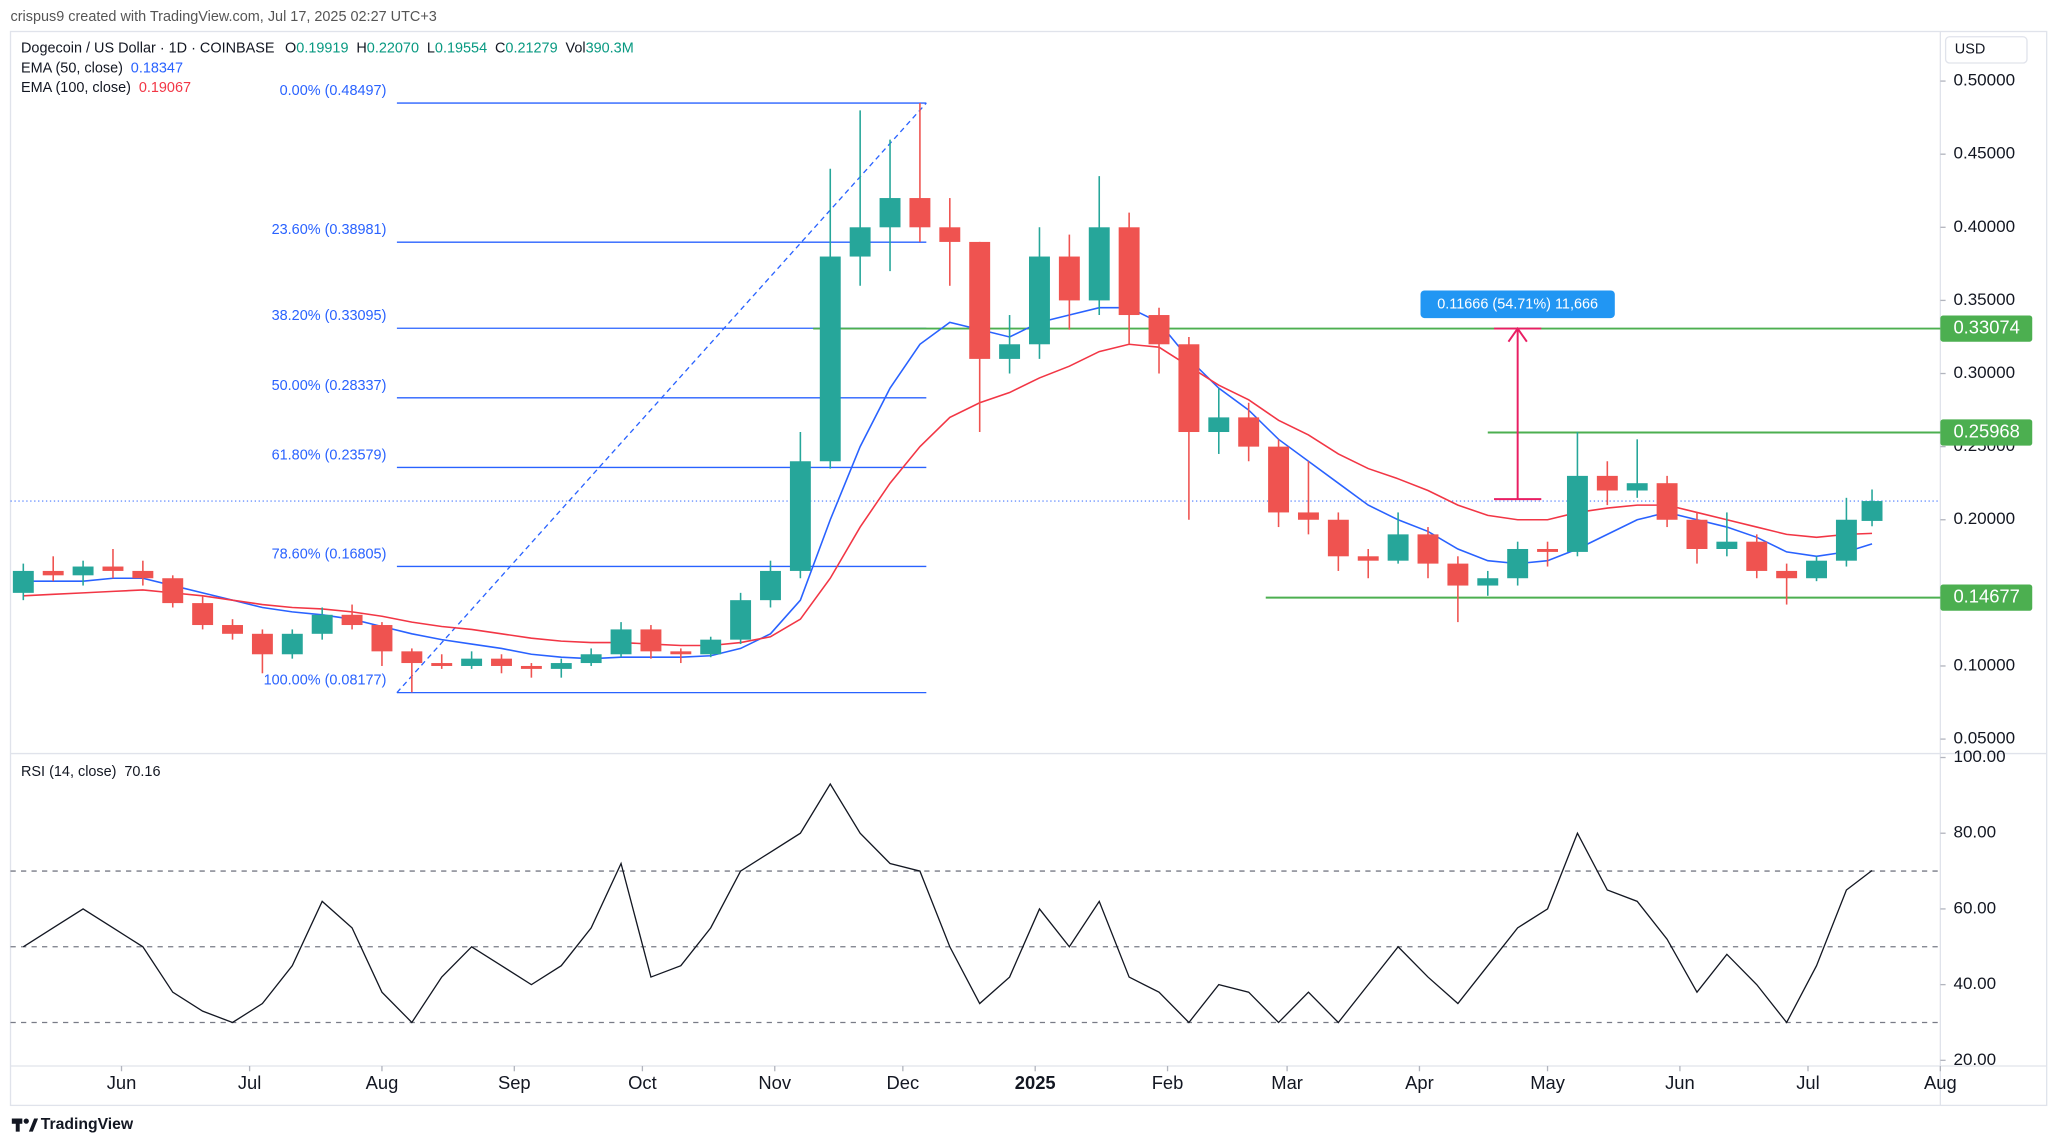  I want to click on x-tick-label: Oct, so click(642, 1082).